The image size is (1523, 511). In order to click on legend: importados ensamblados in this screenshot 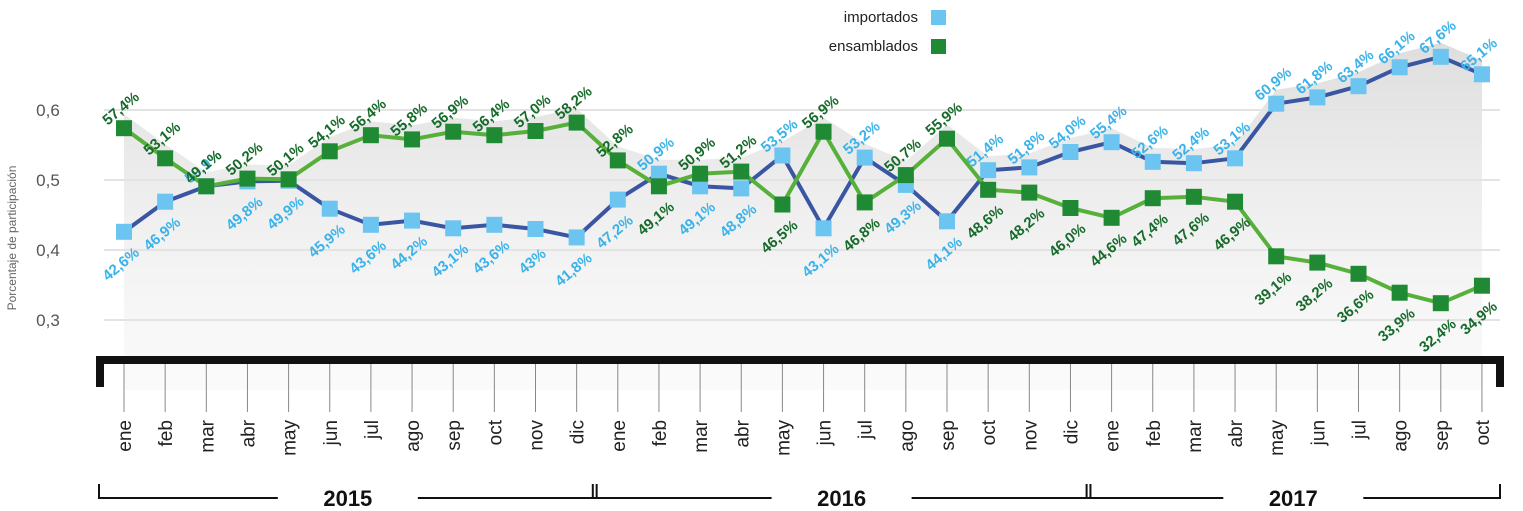, I will do `click(887, 32)`.